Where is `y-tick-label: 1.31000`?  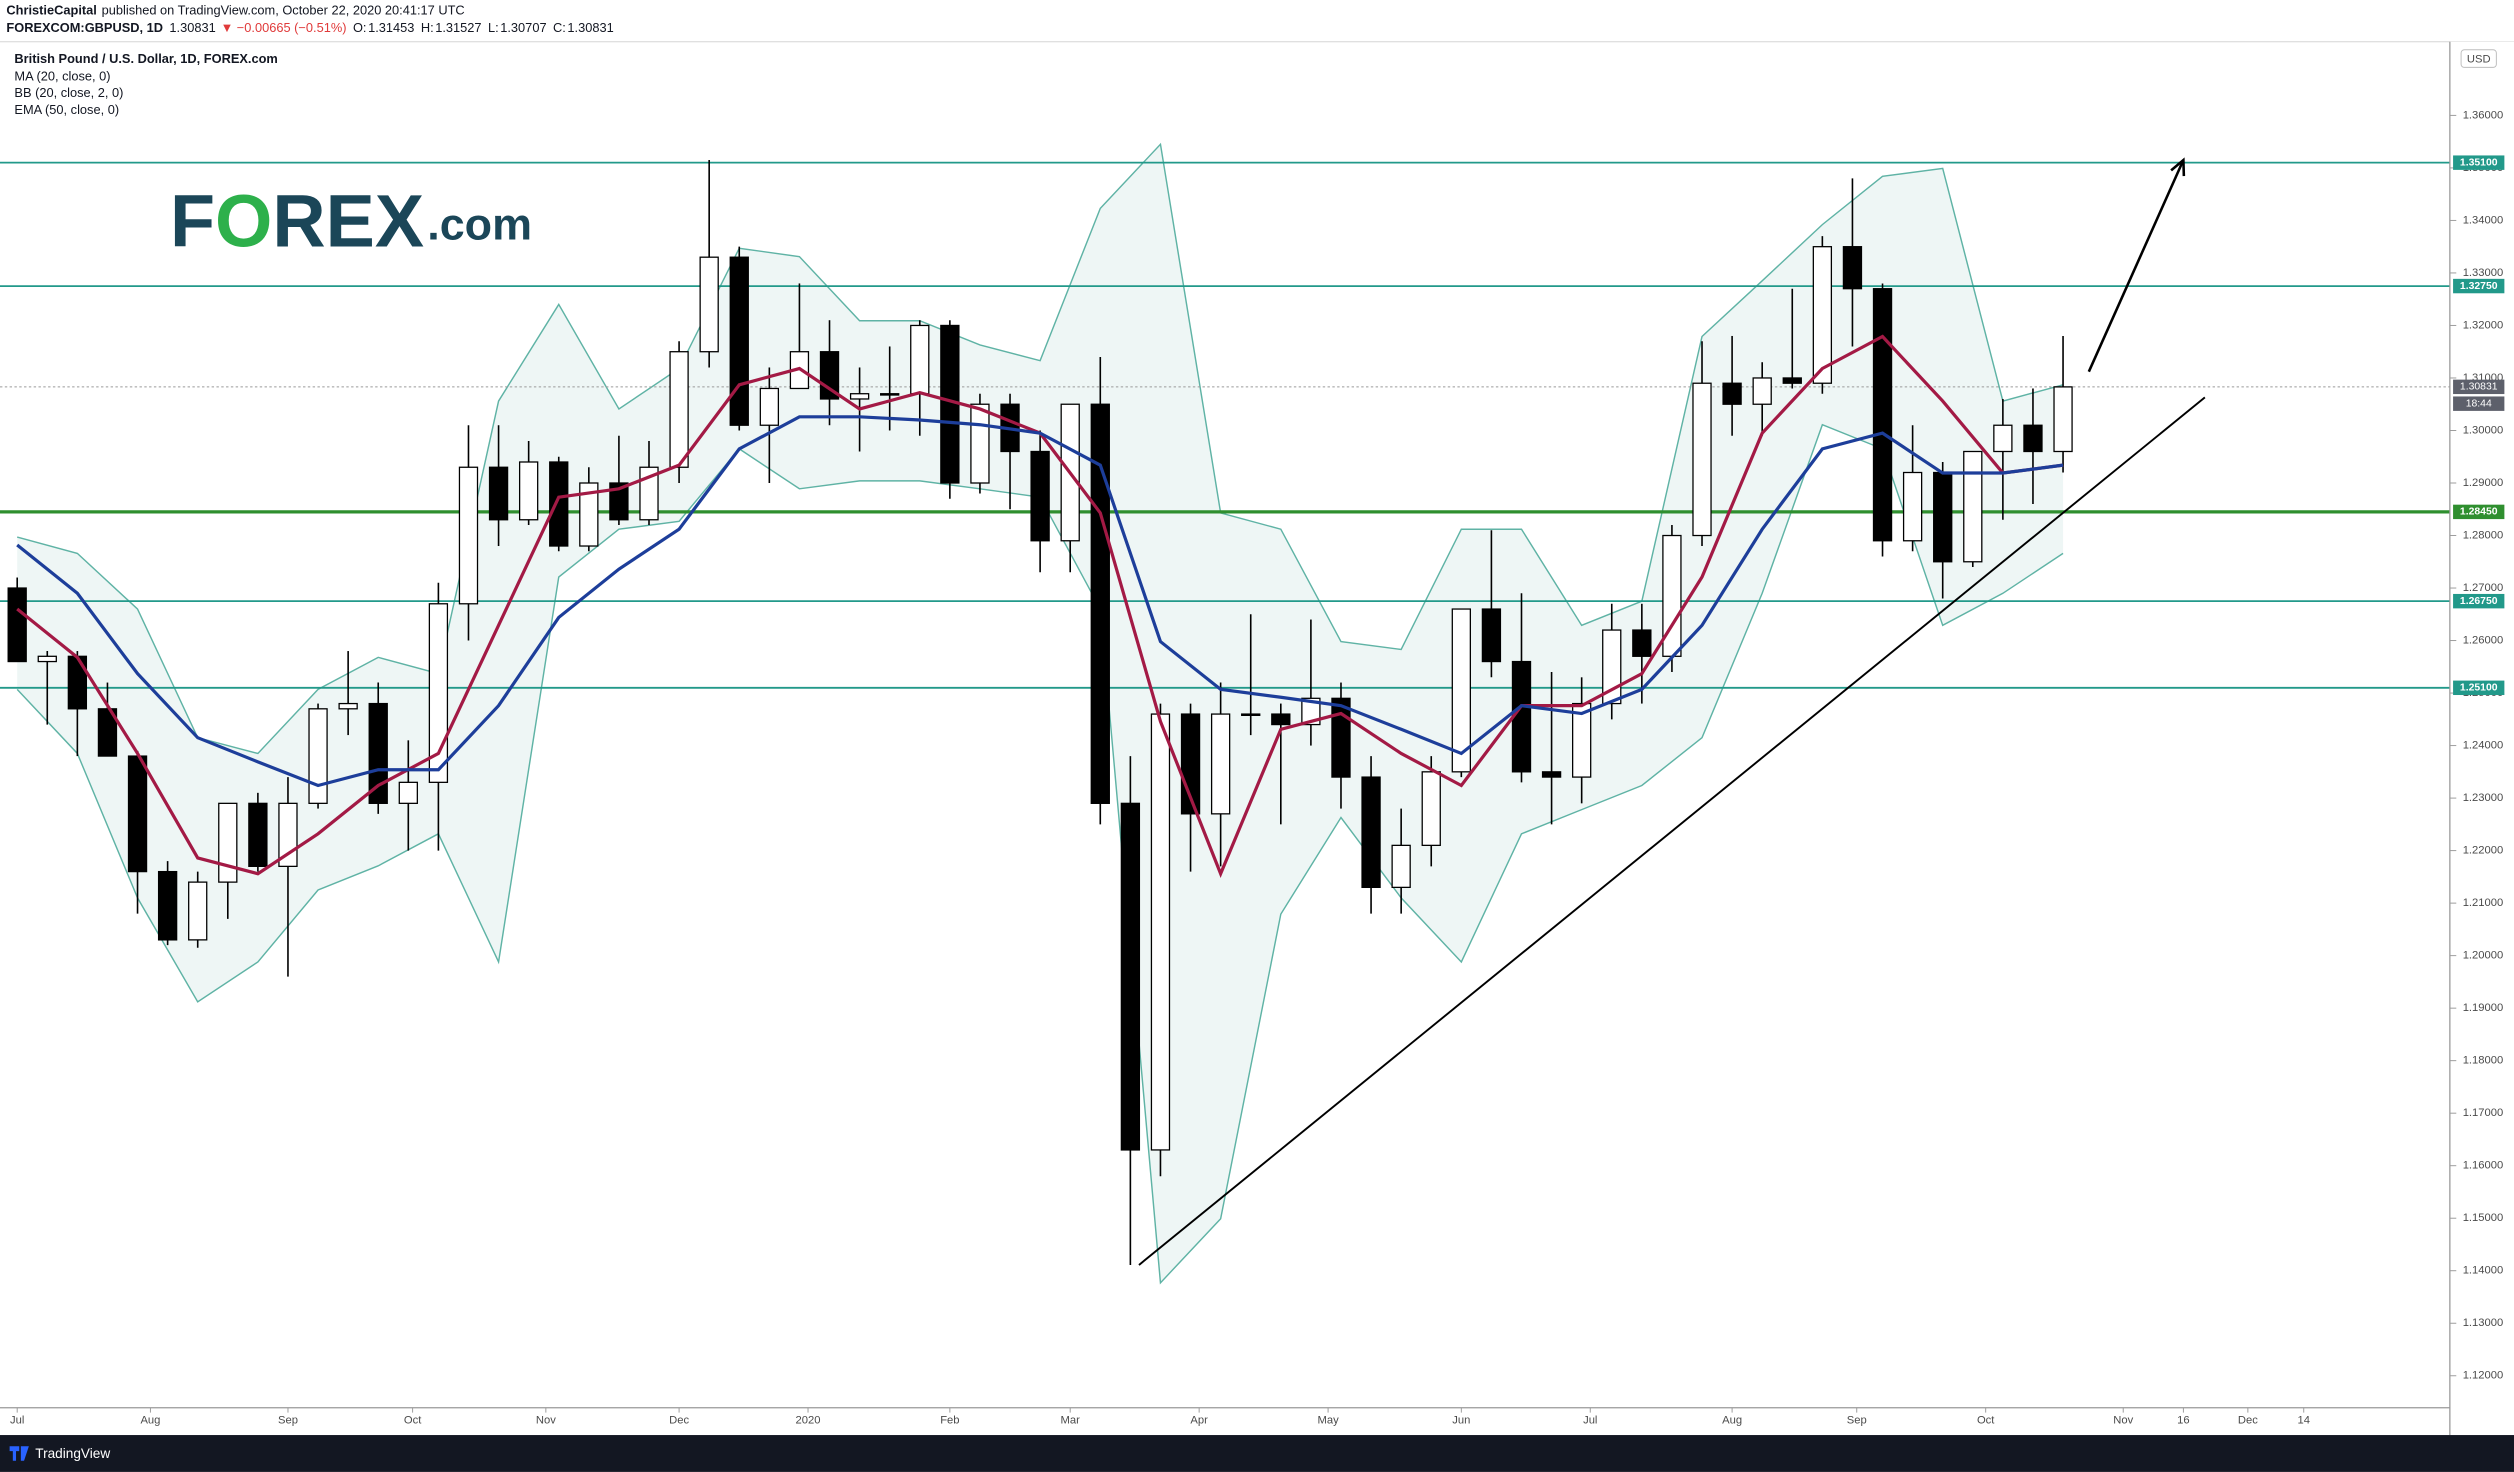
y-tick-label: 1.31000 is located at coordinates (2483, 378).